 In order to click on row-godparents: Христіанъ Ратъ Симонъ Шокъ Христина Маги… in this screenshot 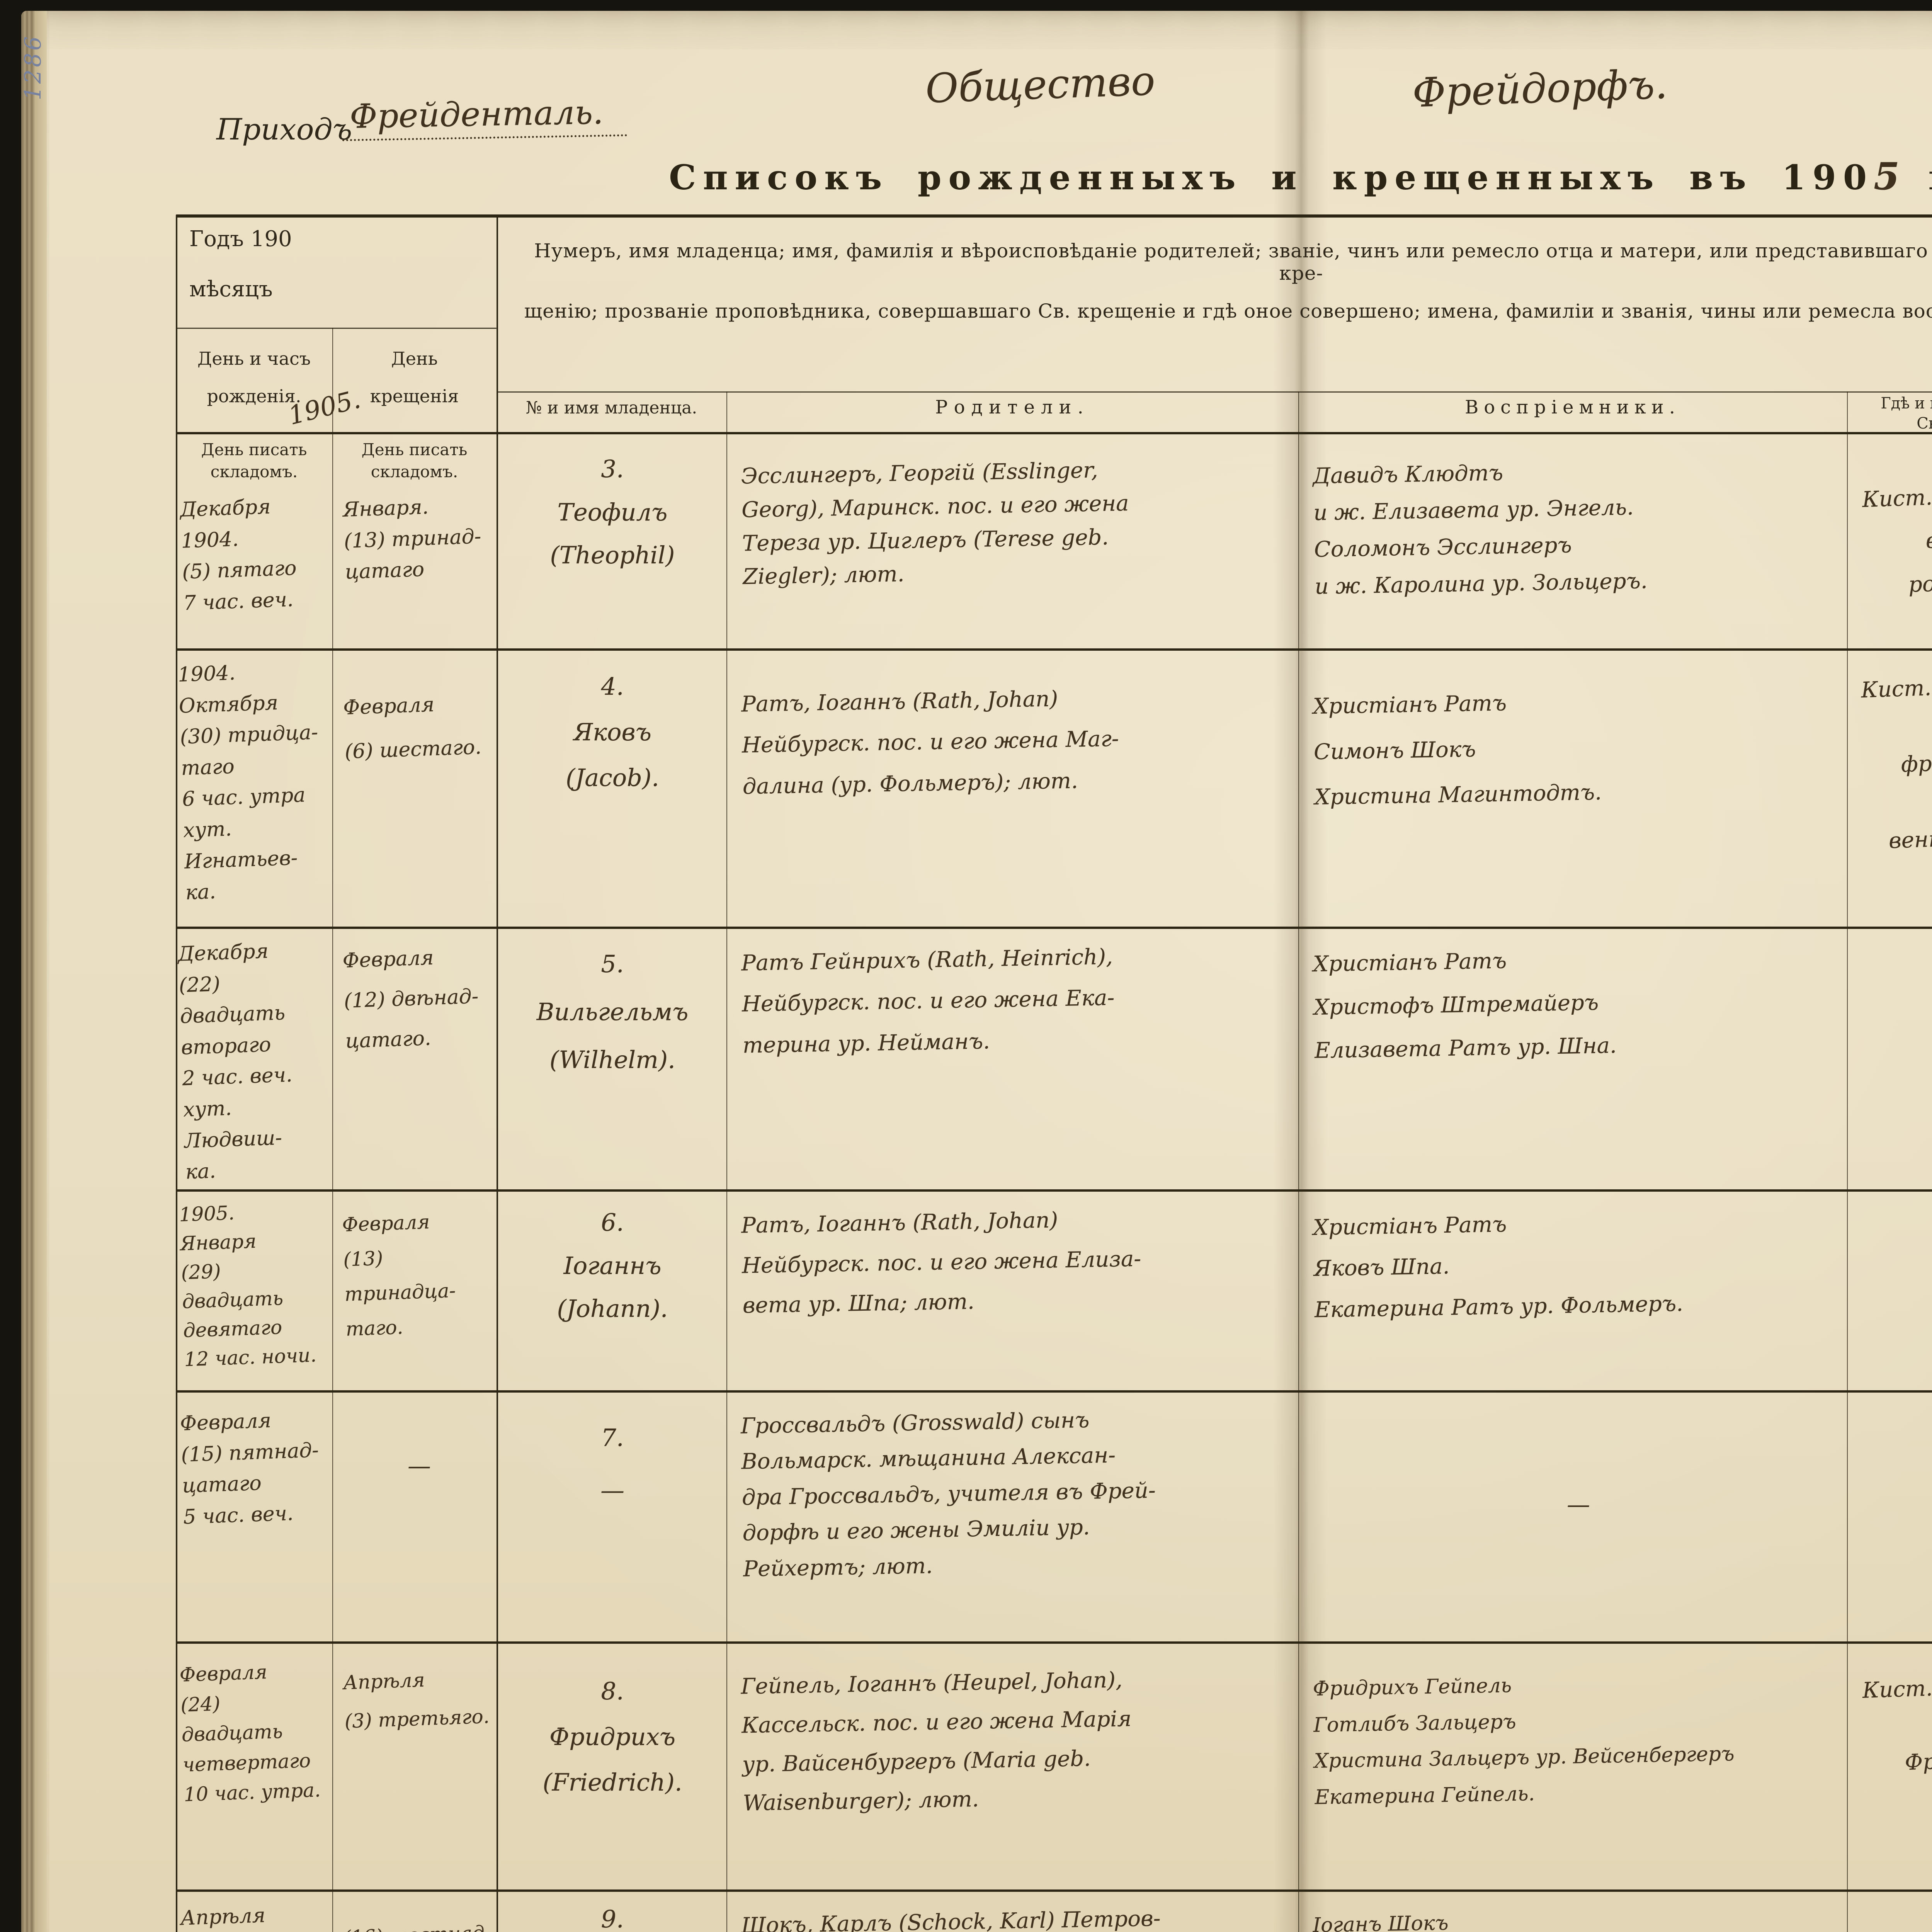, I will do `click(1458, 750)`.